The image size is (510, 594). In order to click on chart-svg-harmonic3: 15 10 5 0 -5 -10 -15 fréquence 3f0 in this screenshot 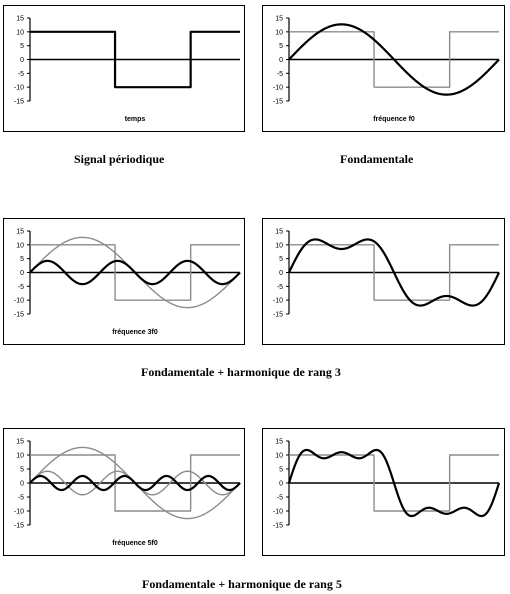, I will do `click(127, 282)`.